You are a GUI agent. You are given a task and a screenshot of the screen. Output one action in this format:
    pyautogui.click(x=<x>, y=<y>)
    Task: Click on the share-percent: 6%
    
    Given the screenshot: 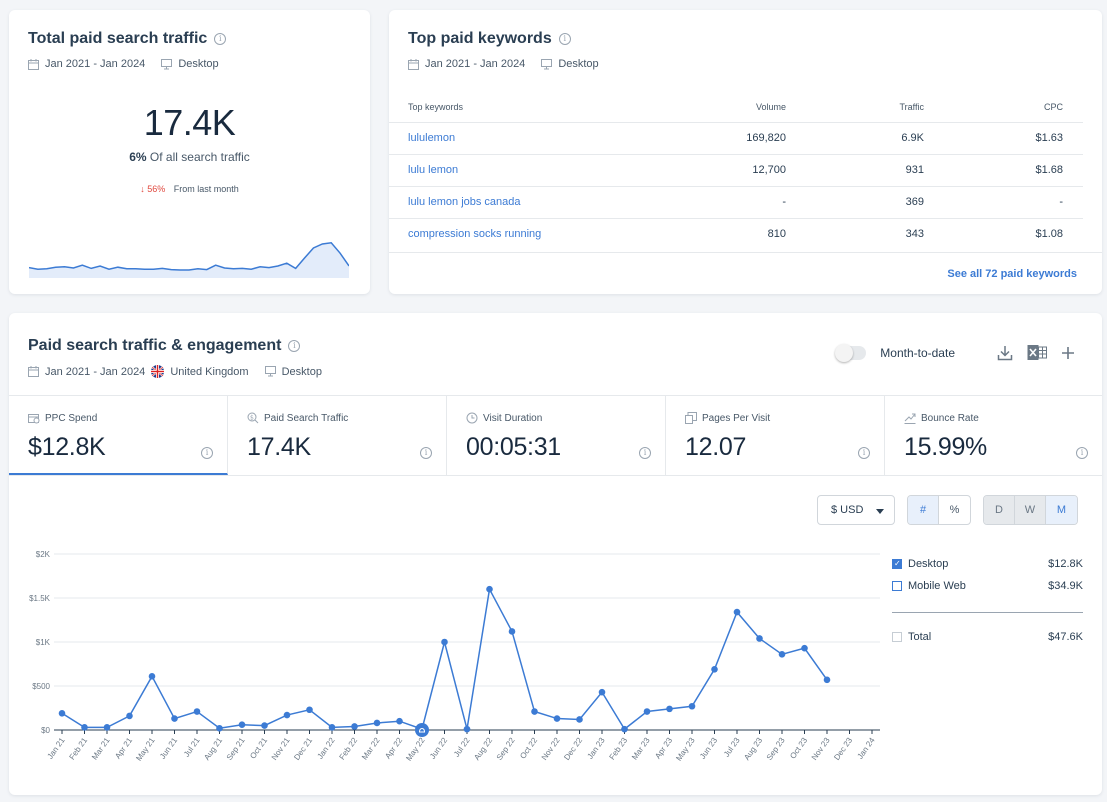 What is the action you would take?
    pyautogui.click(x=138, y=157)
    